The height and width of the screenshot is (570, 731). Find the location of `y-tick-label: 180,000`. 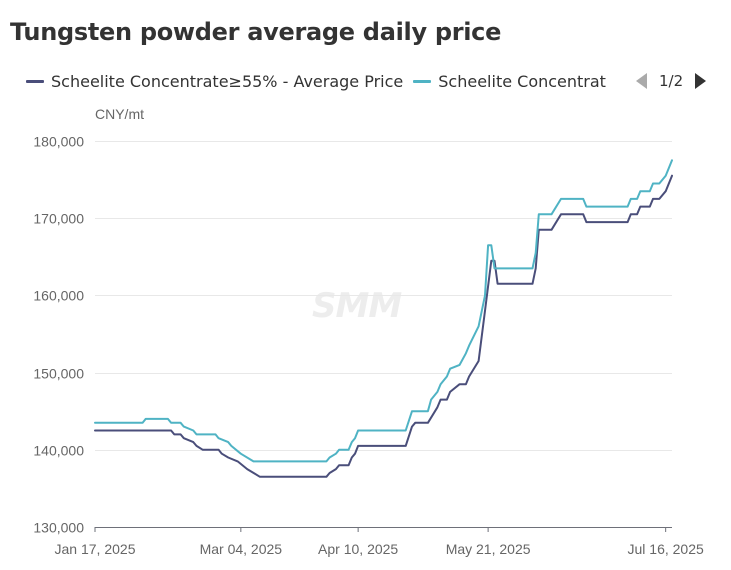

y-tick-label: 180,000 is located at coordinates (58, 142).